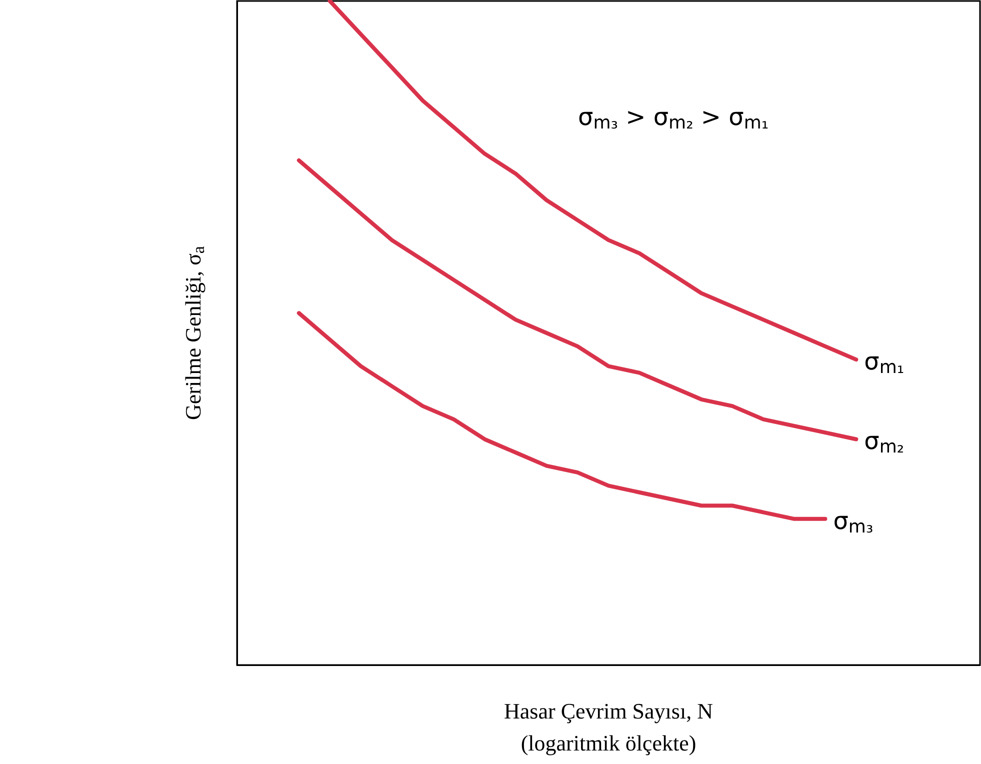 The image size is (981, 764). What do you see at coordinates (194, 333) in the screenshot?
I see `y-axis-title: Gerilme Genliği, σa` at bounding box center [194, 333].